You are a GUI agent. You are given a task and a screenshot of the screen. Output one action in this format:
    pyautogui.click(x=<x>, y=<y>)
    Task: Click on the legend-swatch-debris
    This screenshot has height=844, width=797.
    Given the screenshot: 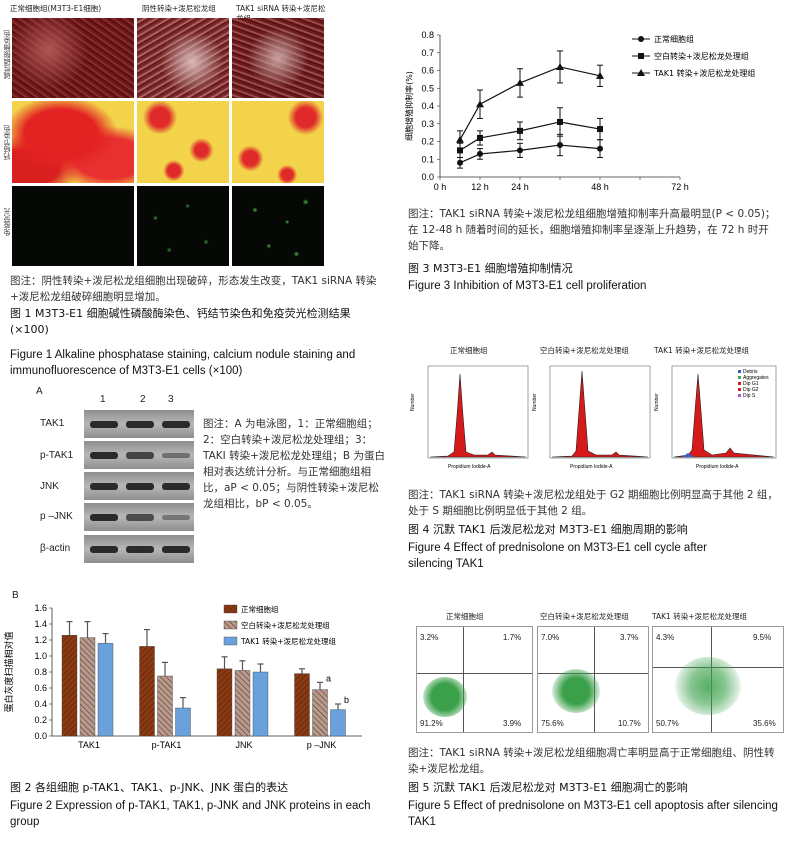 What is the action you would take?
    pyautogui.click(x=739, y=371)
    